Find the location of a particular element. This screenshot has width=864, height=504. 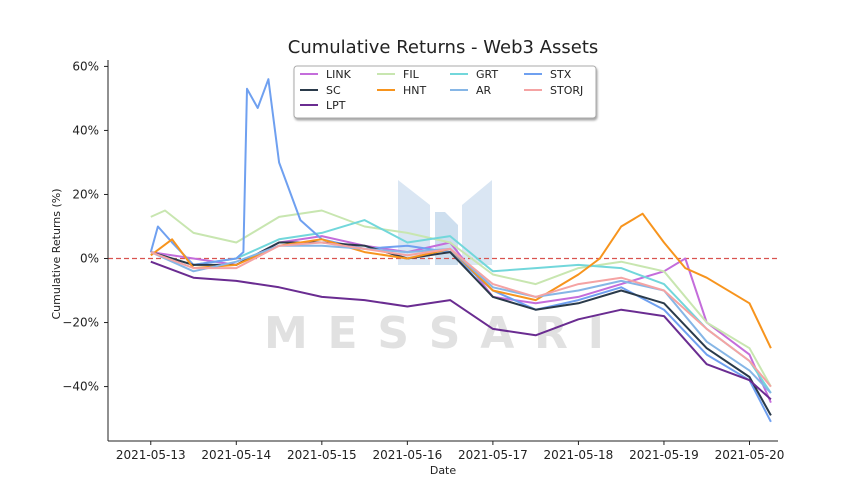

x-tick-label: 2021-05-17 is located at coordinates (493, 455).